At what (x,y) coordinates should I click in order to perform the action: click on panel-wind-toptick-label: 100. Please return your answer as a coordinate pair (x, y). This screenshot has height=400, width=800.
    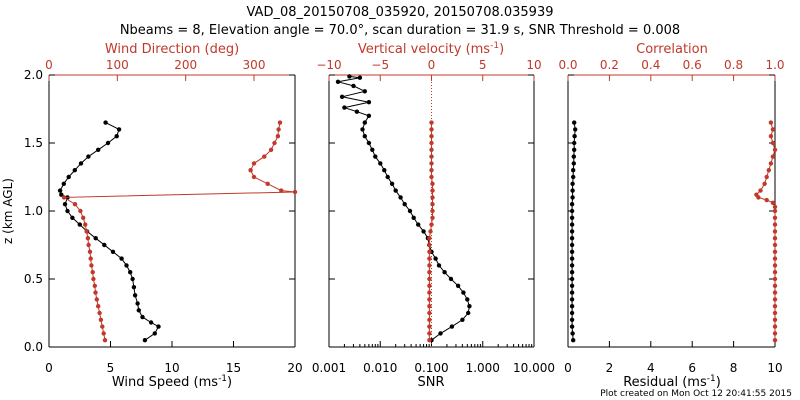
    Looking at the image, I should click on (117, 65).